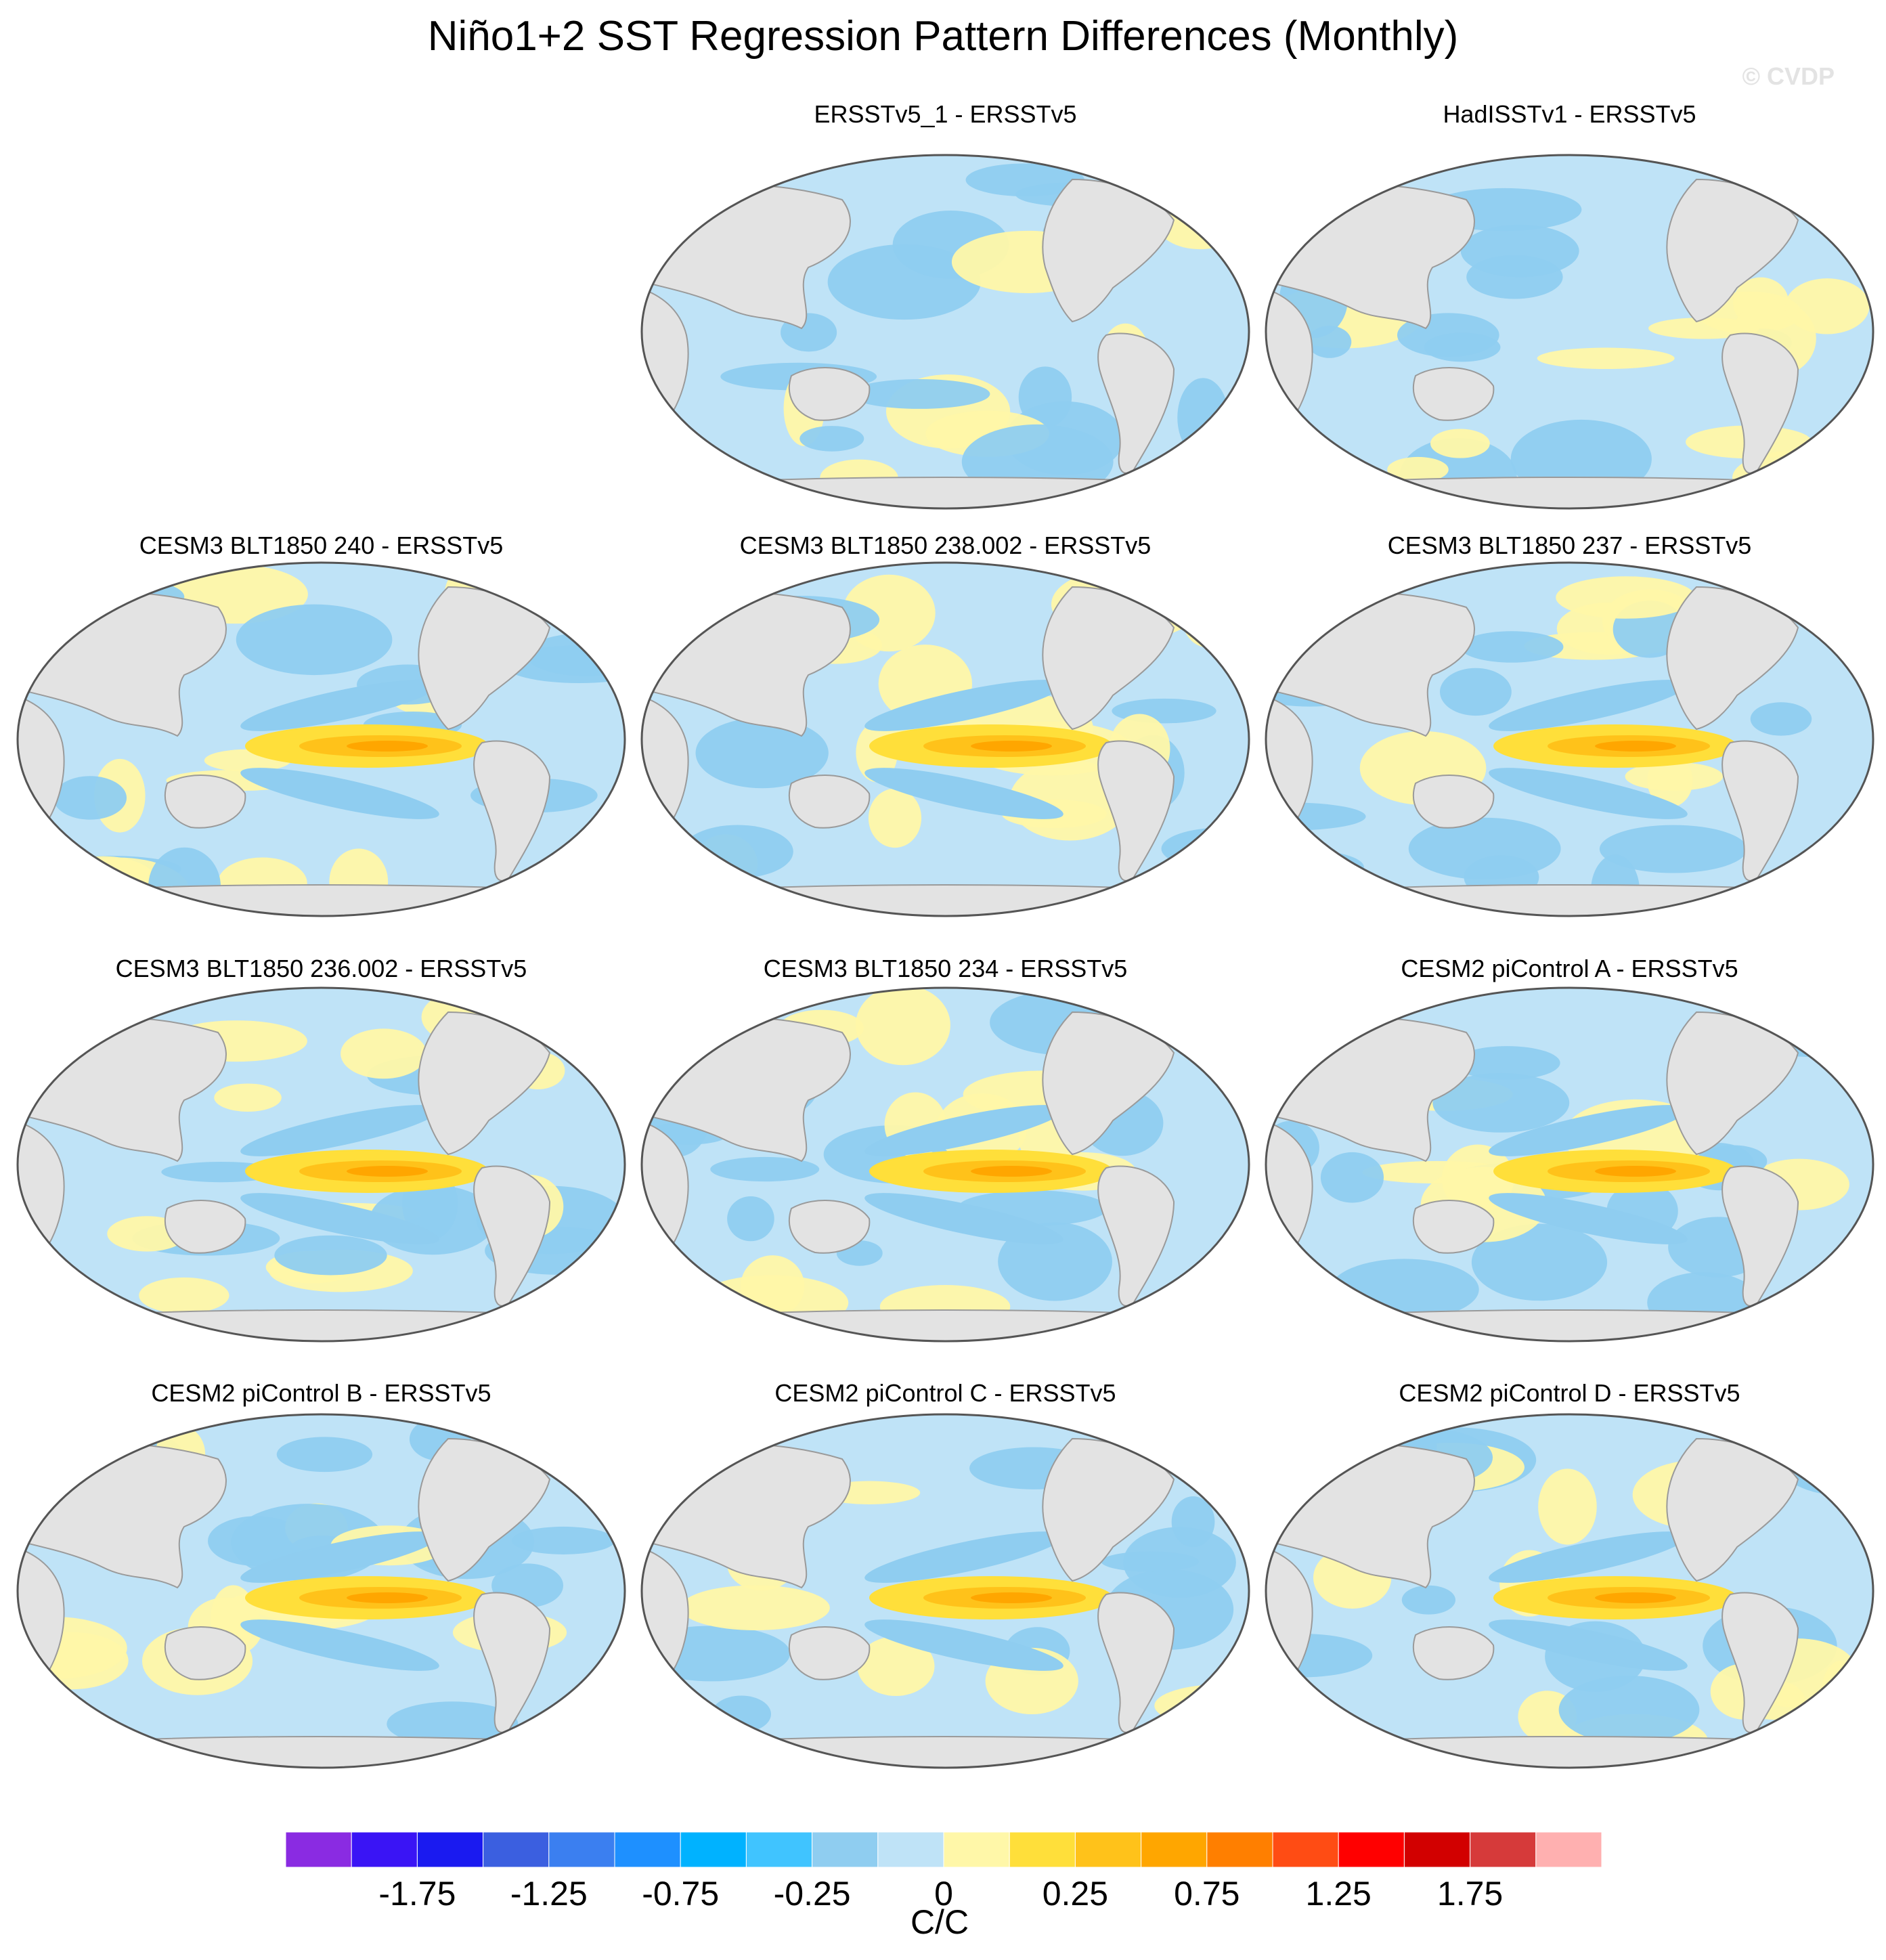 The image size is (1886, 1960). What do you see at coordinates (945, 114) in the screenshot?
I see `panel-title: ERSSTv5_1 - ERSSTv5` at bounding box center [945, 114].